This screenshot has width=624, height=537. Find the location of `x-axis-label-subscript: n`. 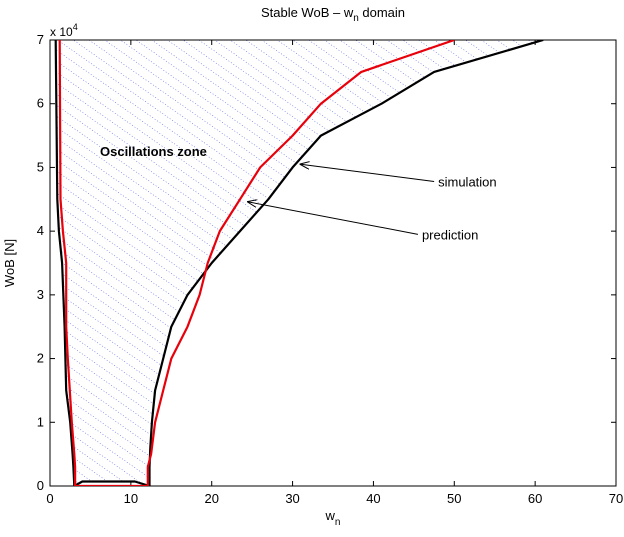

x-axis-label-subscript: n is located at coordinates (338, 522).